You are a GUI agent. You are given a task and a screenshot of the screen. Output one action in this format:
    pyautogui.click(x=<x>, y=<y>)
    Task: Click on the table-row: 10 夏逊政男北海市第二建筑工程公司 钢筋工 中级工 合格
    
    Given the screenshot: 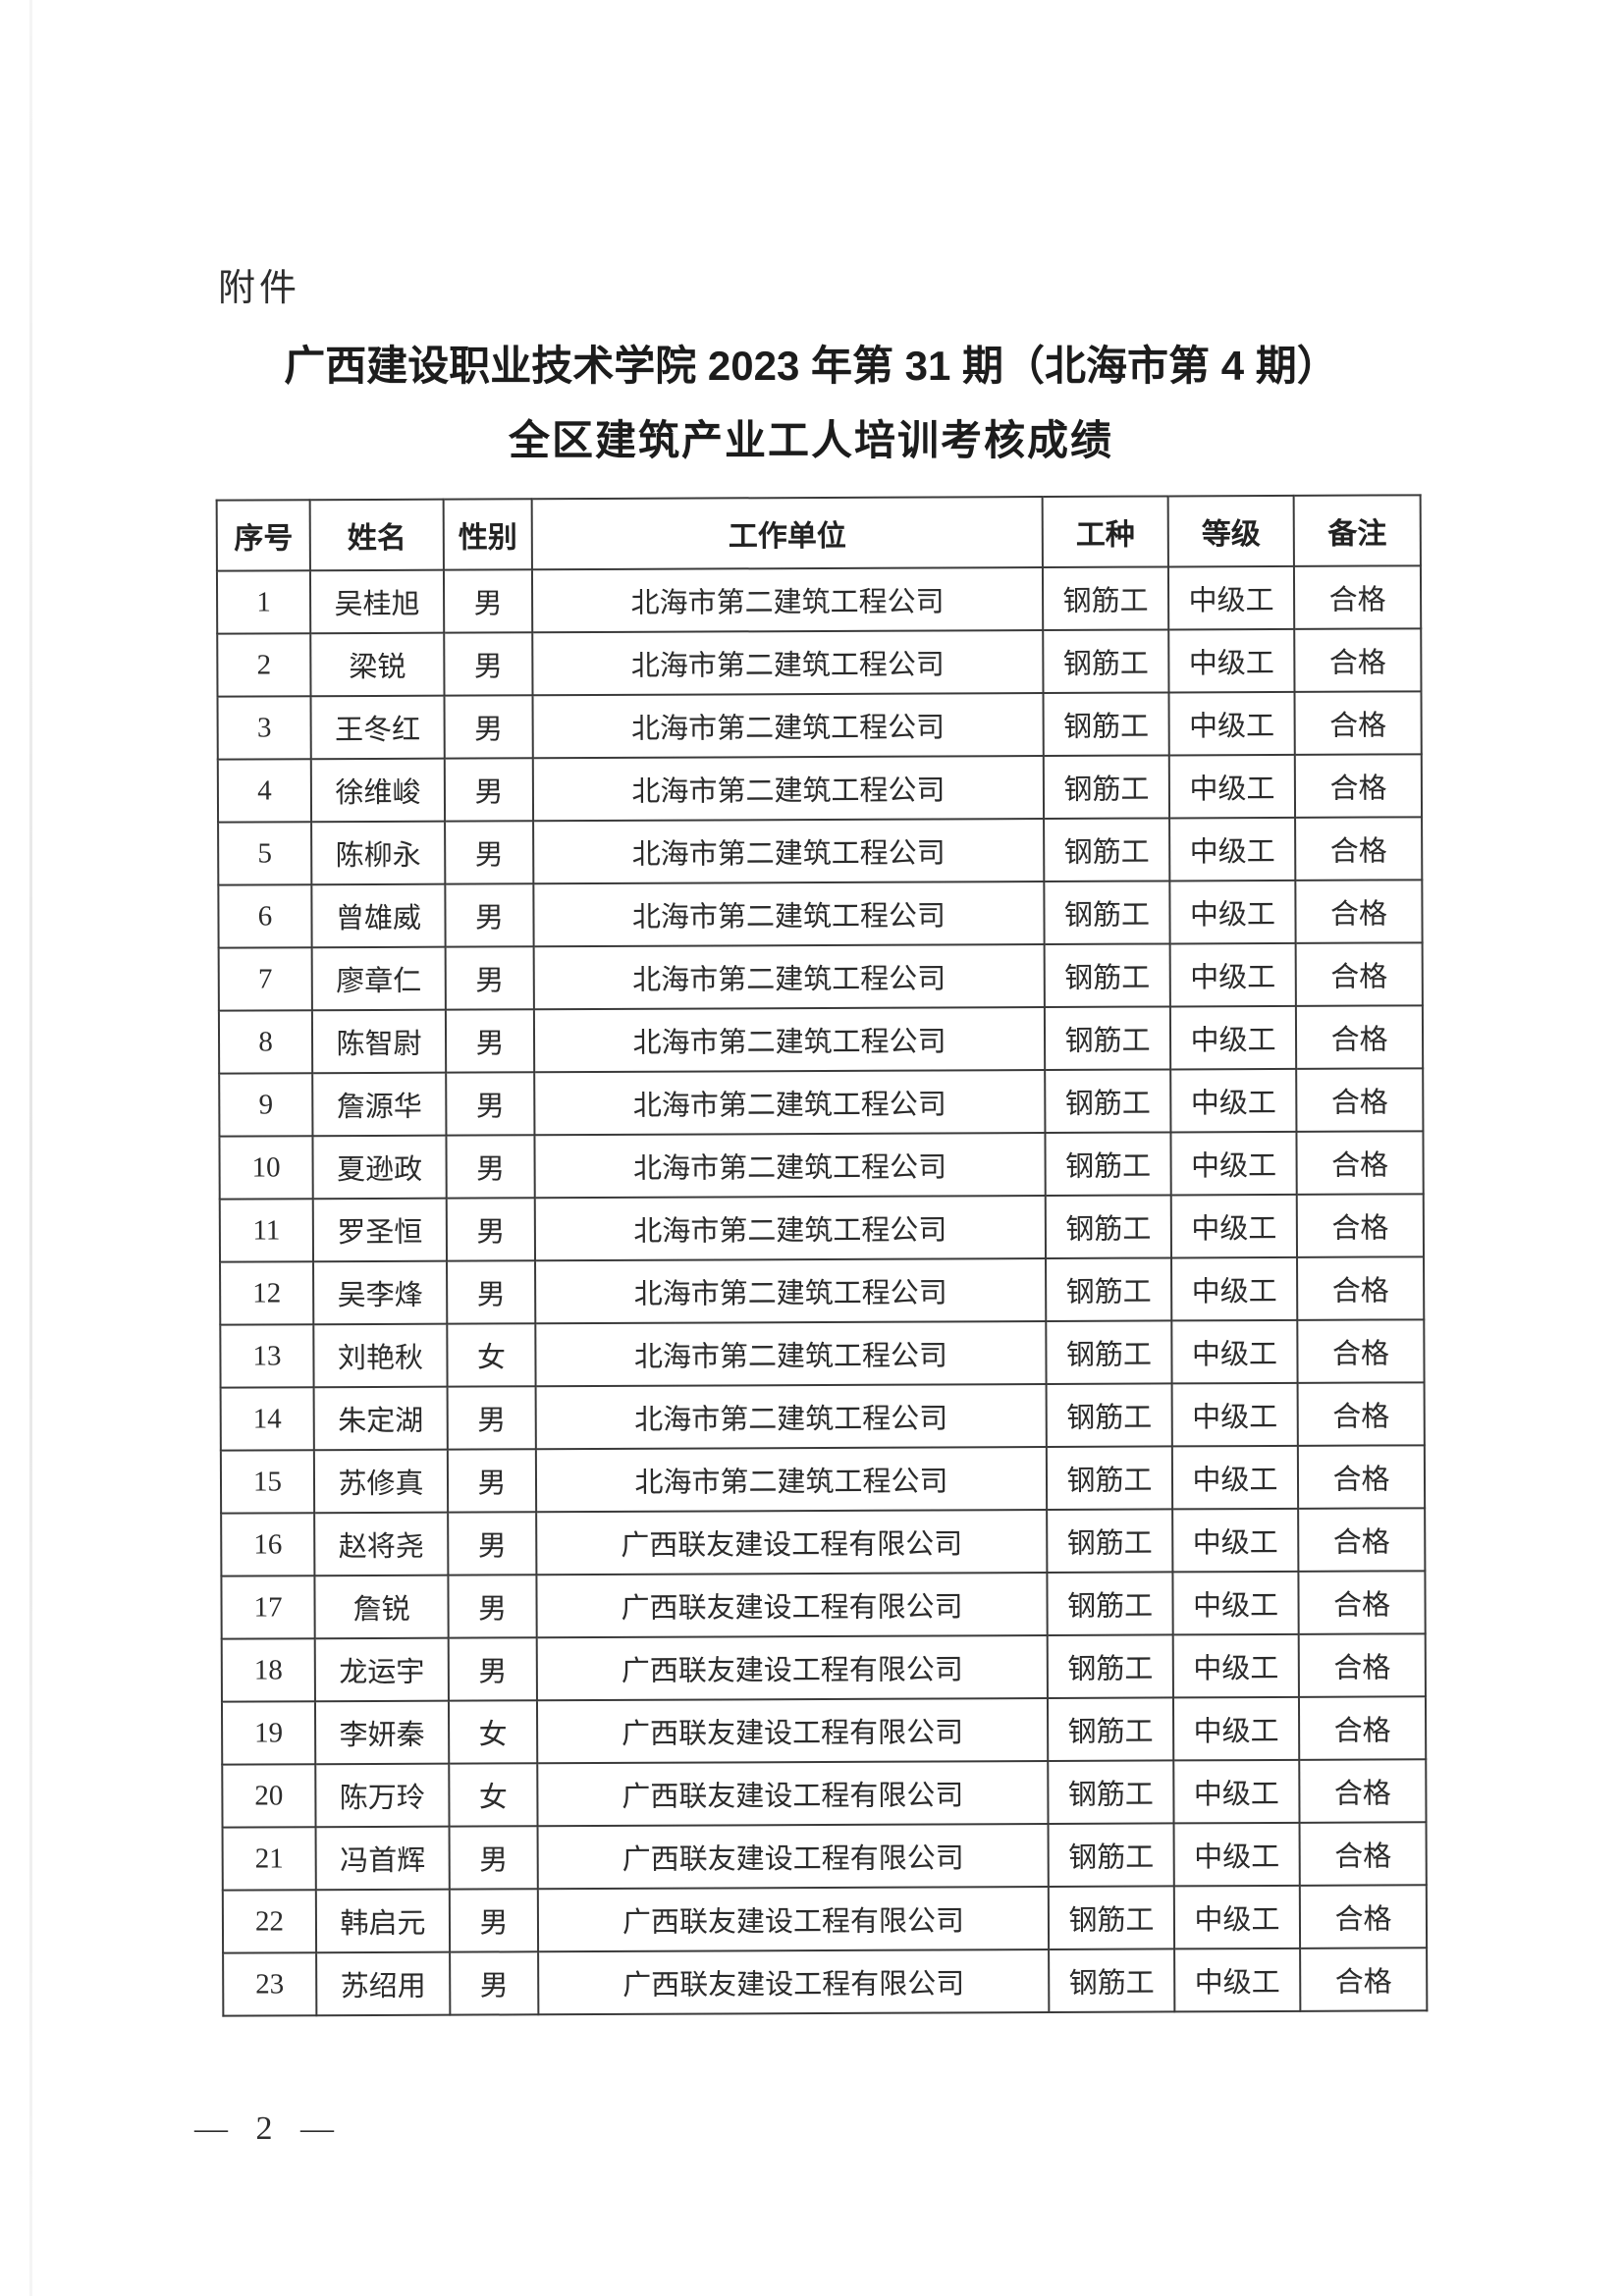 What is the action you would take?
    pyautogui.click(x=821, y=1165)
    